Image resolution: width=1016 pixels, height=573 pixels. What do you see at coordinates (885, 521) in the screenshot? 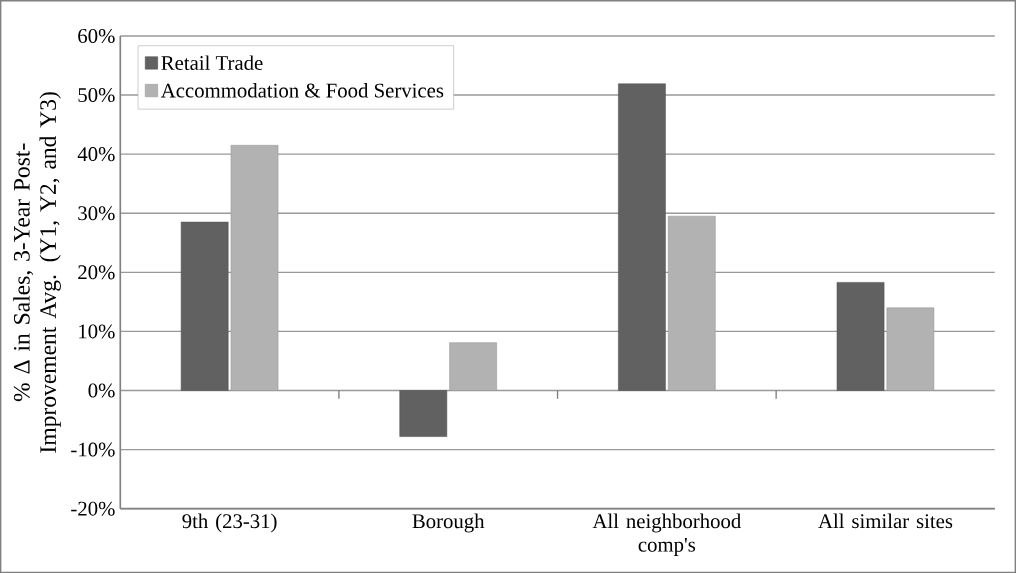
I see `x-tick-label: All similar sites` at bounding box center [885, 521].